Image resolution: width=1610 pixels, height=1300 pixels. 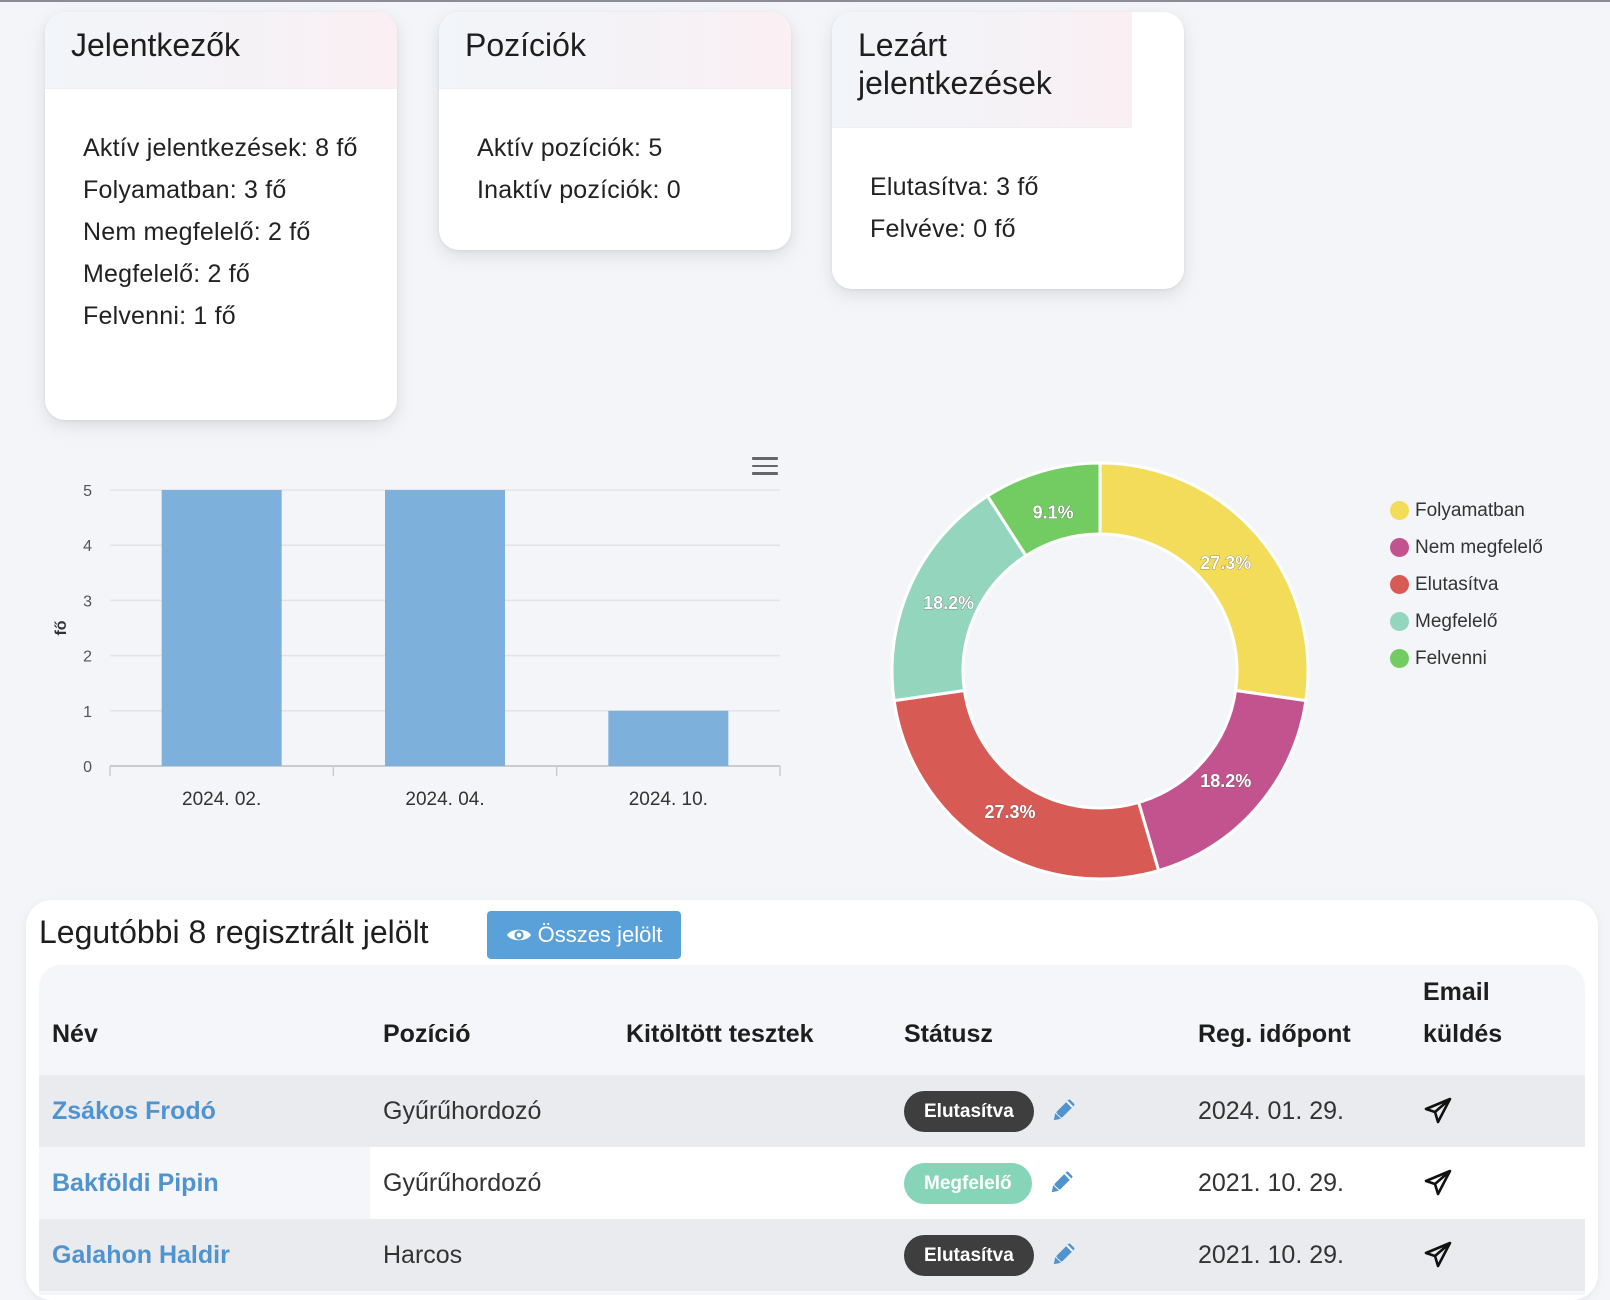 What do you see at coordinates (1053, 512) in the screenshot?
I see `slice-data-label: 9.1%` at bounding box center [1053, 512].